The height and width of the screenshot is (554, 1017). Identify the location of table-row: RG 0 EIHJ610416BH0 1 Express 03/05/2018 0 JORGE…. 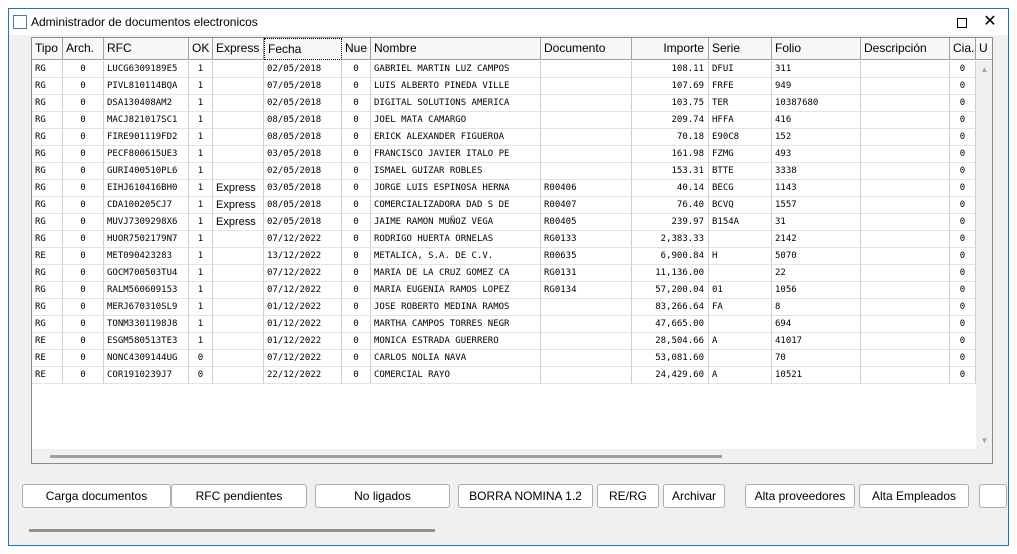
(504, 188).